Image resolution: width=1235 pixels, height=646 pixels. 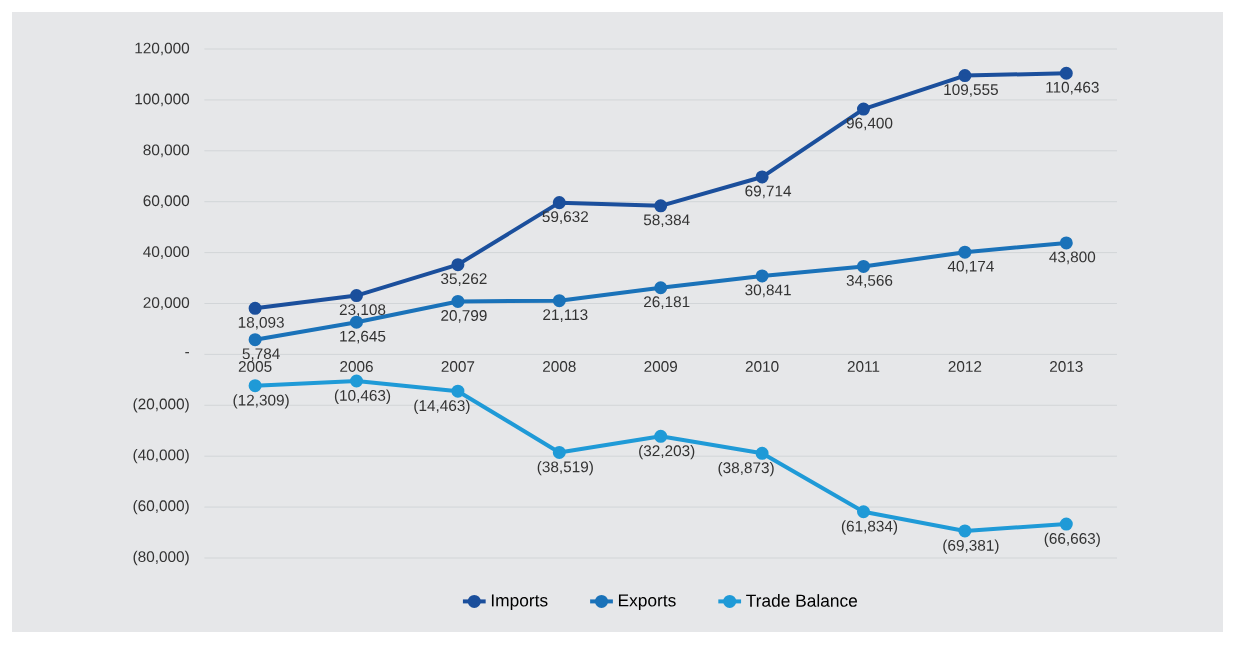 I want to click on x-tick-label: 2009, so click(x=661, y=366).